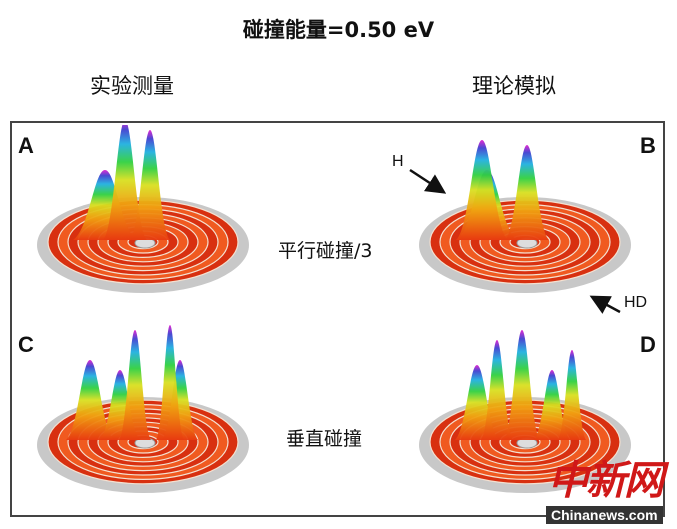  What do you see at coordinates (398, 161) in the screenshot?
I see `annotation-h: H` at bounding box center [398, 161].